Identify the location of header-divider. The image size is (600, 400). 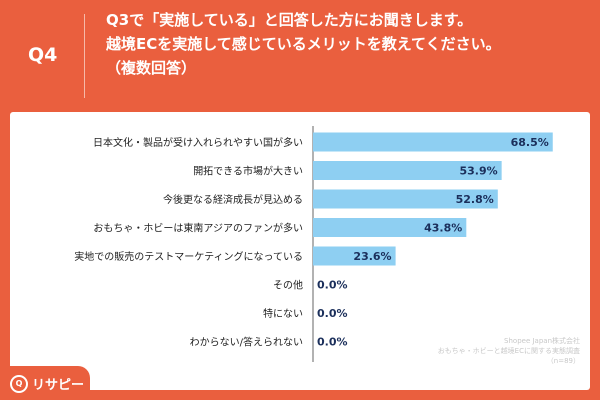
(84, 56).